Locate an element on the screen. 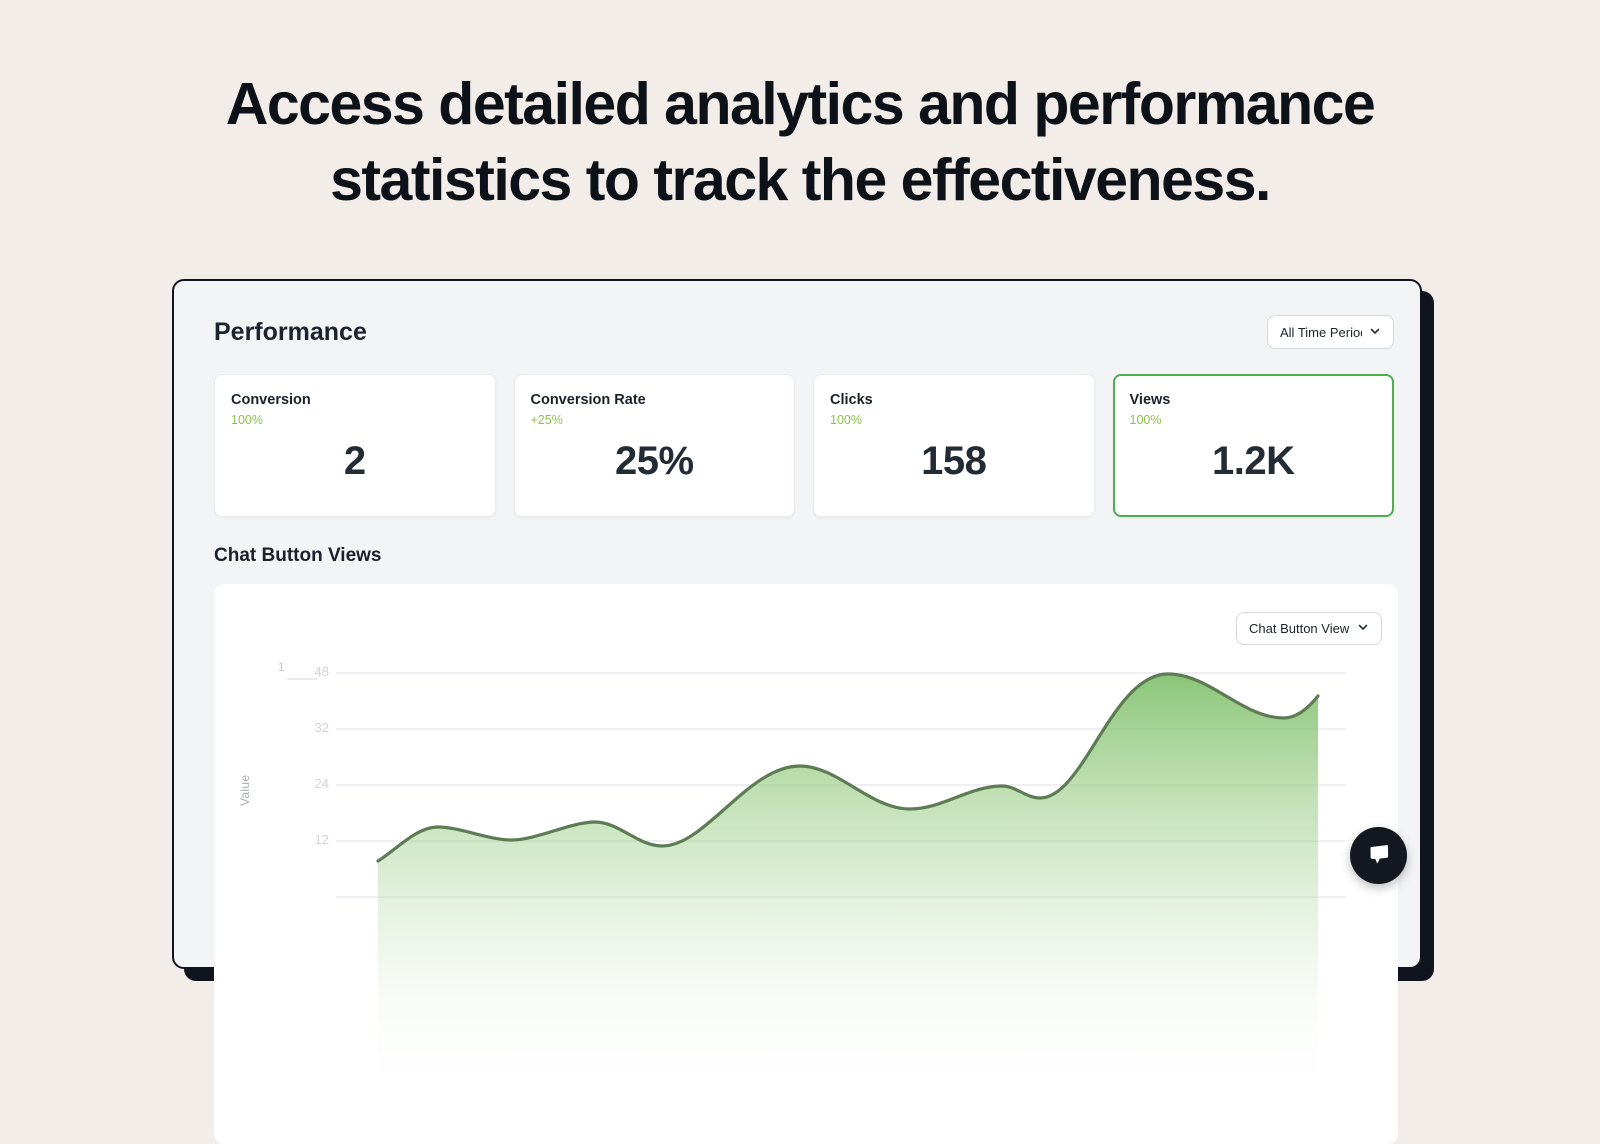  stat-card-conversion-rate: Conversion Rate +25% 25% is located at coordinates (654, 445).